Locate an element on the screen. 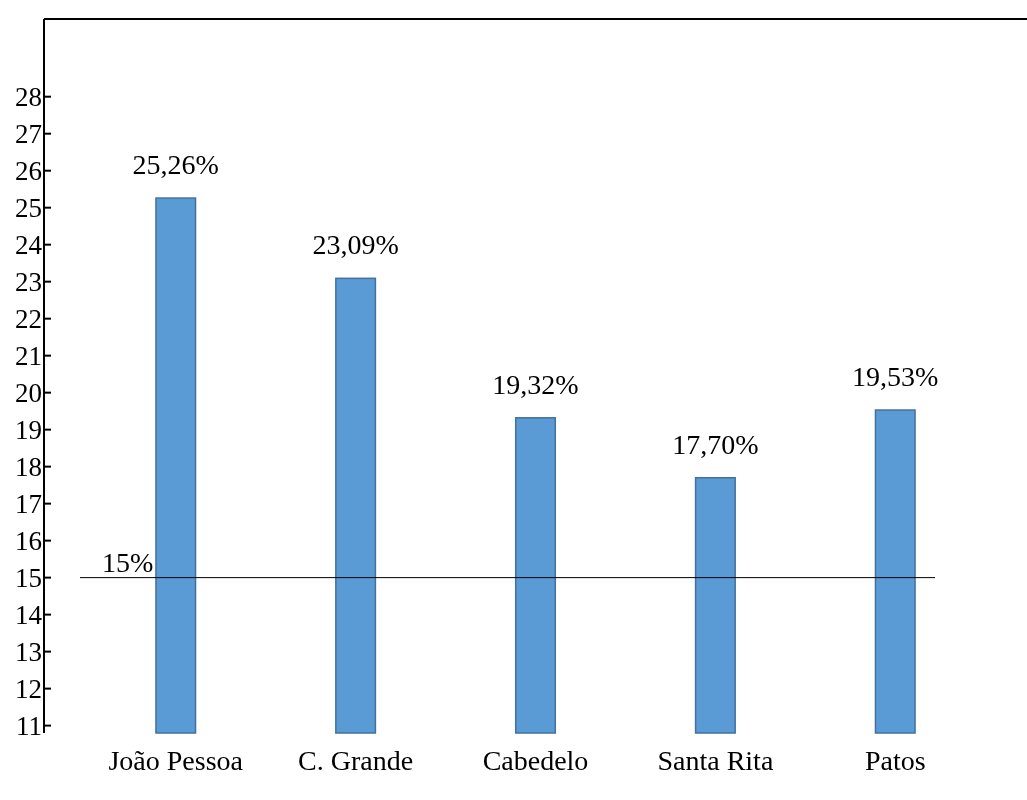  y-tick-label: 25 is located at coordinates (28, 208).